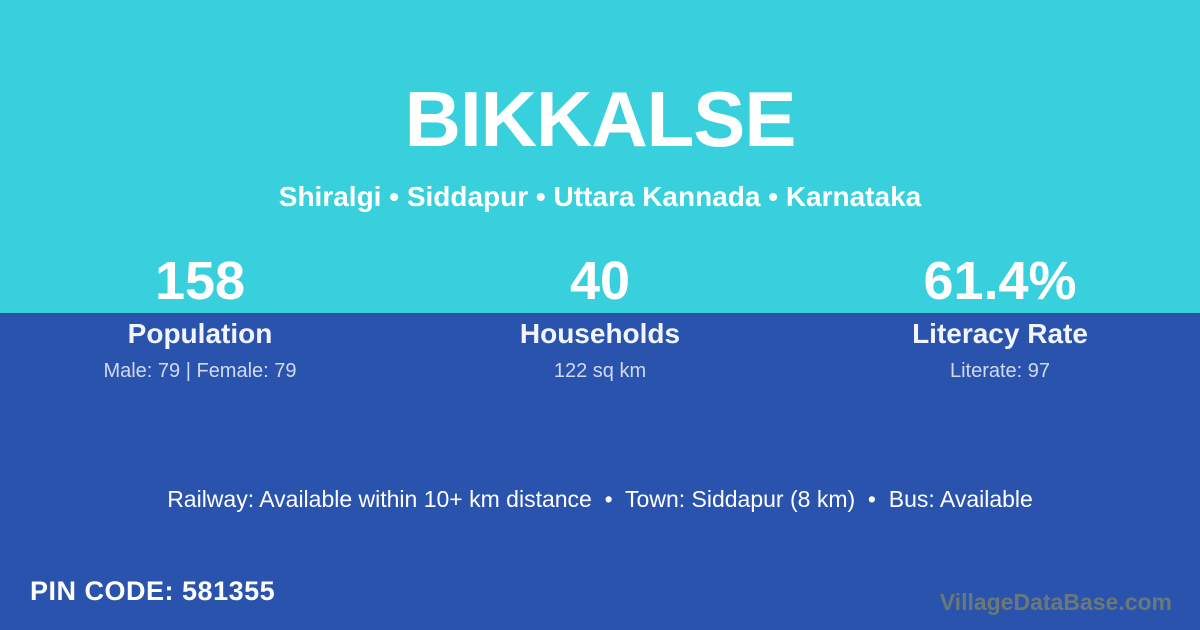 Image resolution: width=1200 pixels, height=630 pixels. What do you see at coordinates (1000, 333) in the screenshot?
I see `literacy-label: Literacy Rate` at bounding box center [1000, 333].